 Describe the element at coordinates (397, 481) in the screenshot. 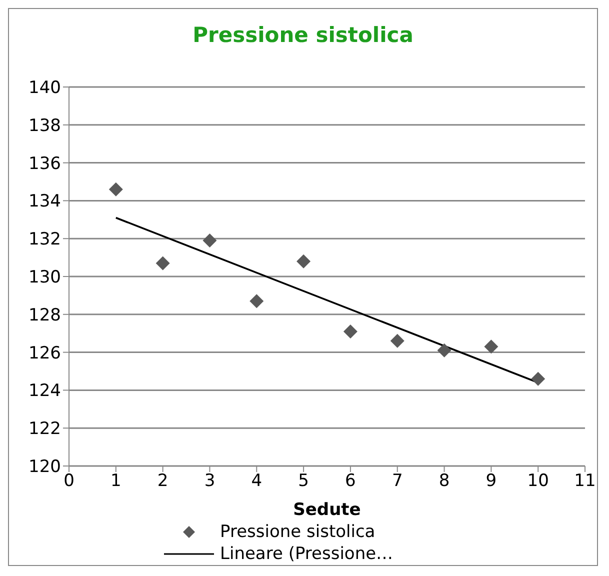

I see `x-tick-label: 7` at that location.